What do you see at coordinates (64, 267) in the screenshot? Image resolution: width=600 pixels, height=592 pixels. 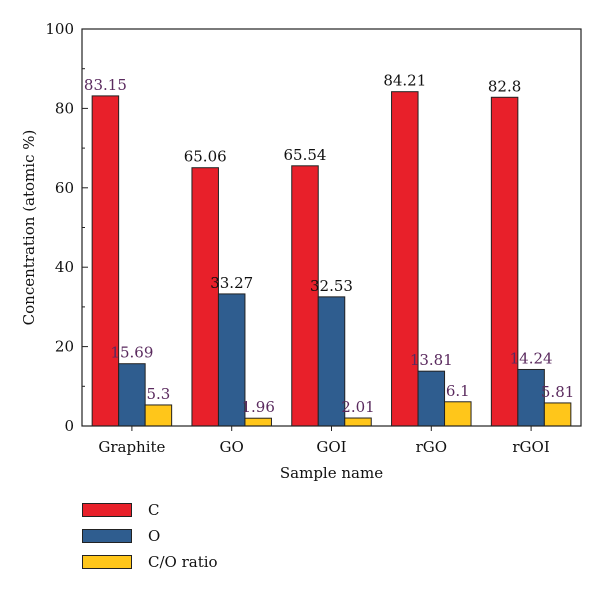 I see `y-tick-label: 40` at bounding box center [64, 267].